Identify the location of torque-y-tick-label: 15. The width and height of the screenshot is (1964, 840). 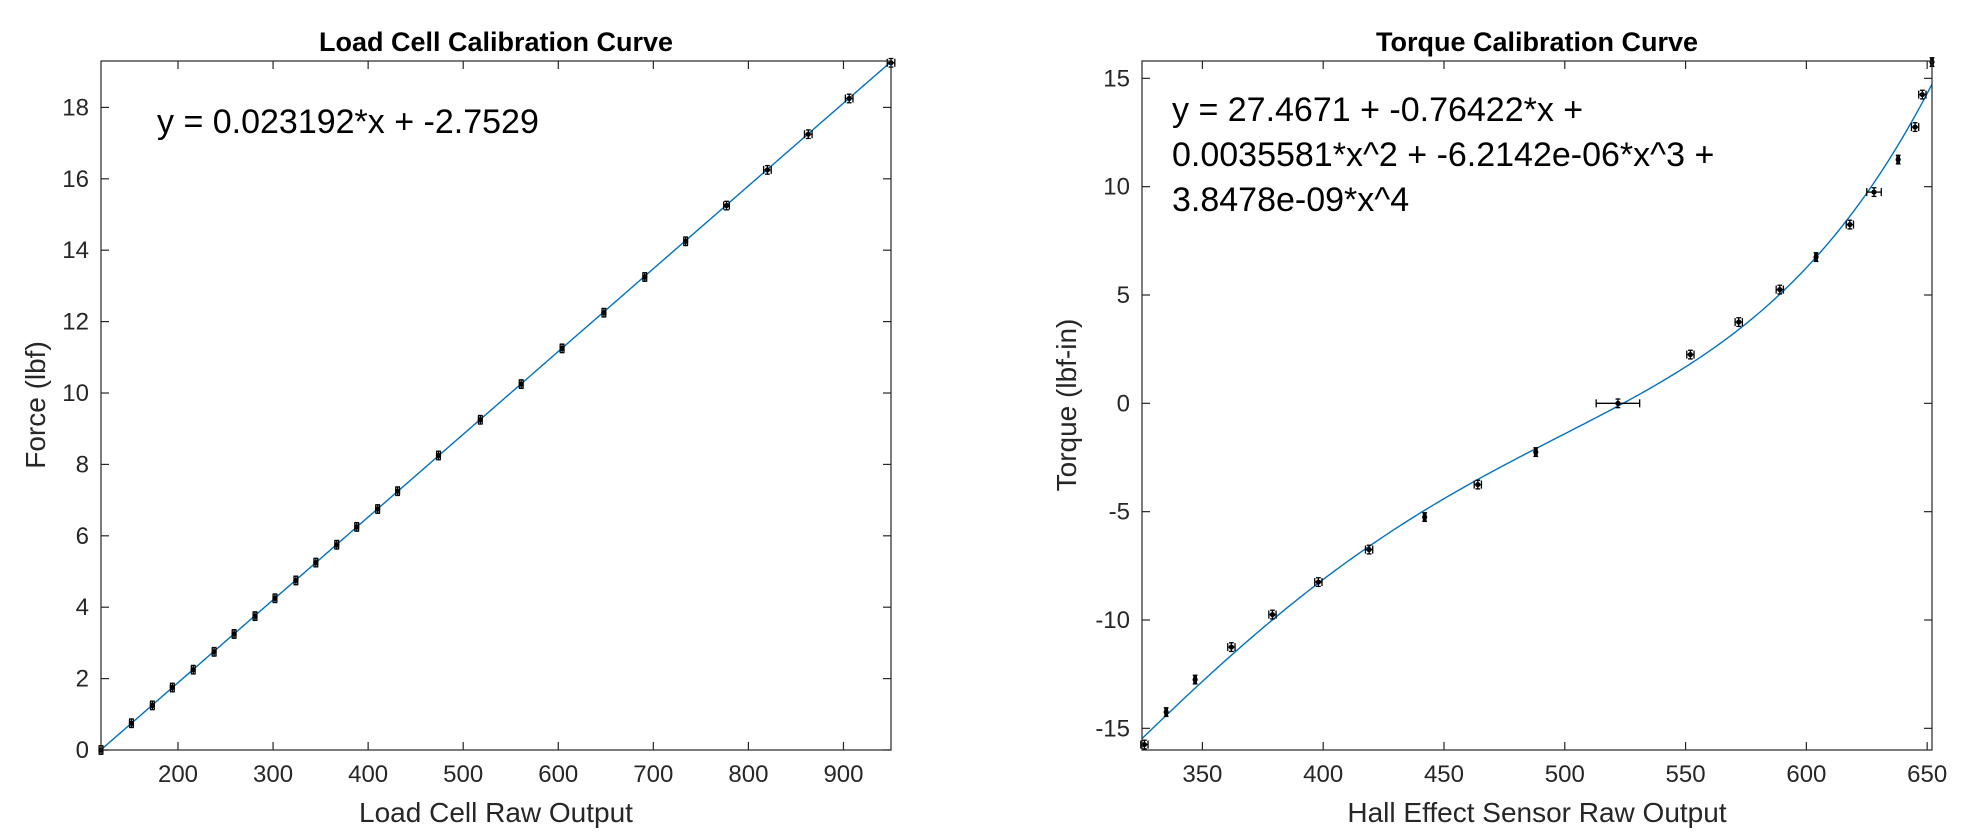
(1116, 78).